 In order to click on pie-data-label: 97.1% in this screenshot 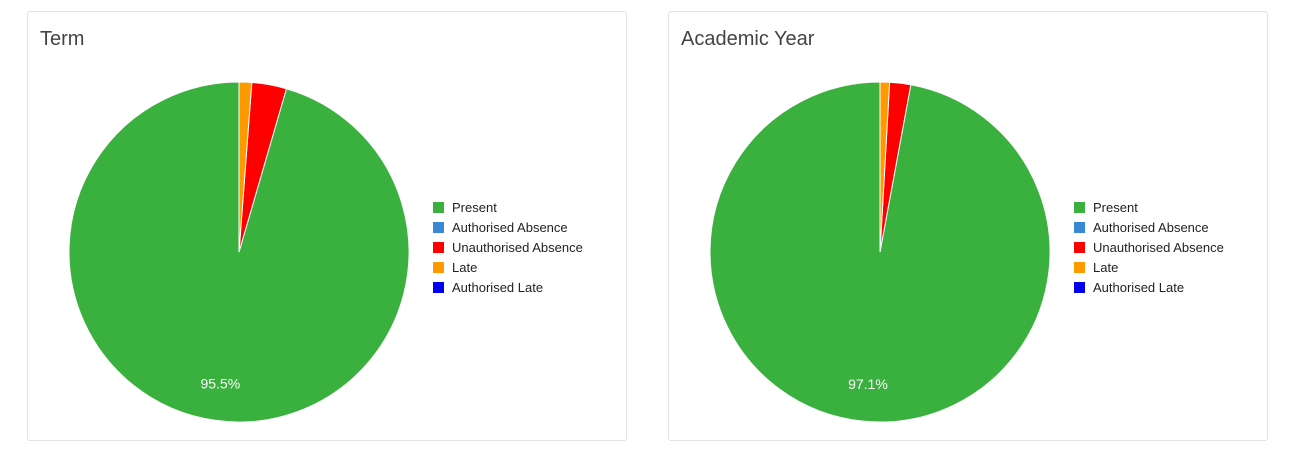, I will do `click(868, 384)`.